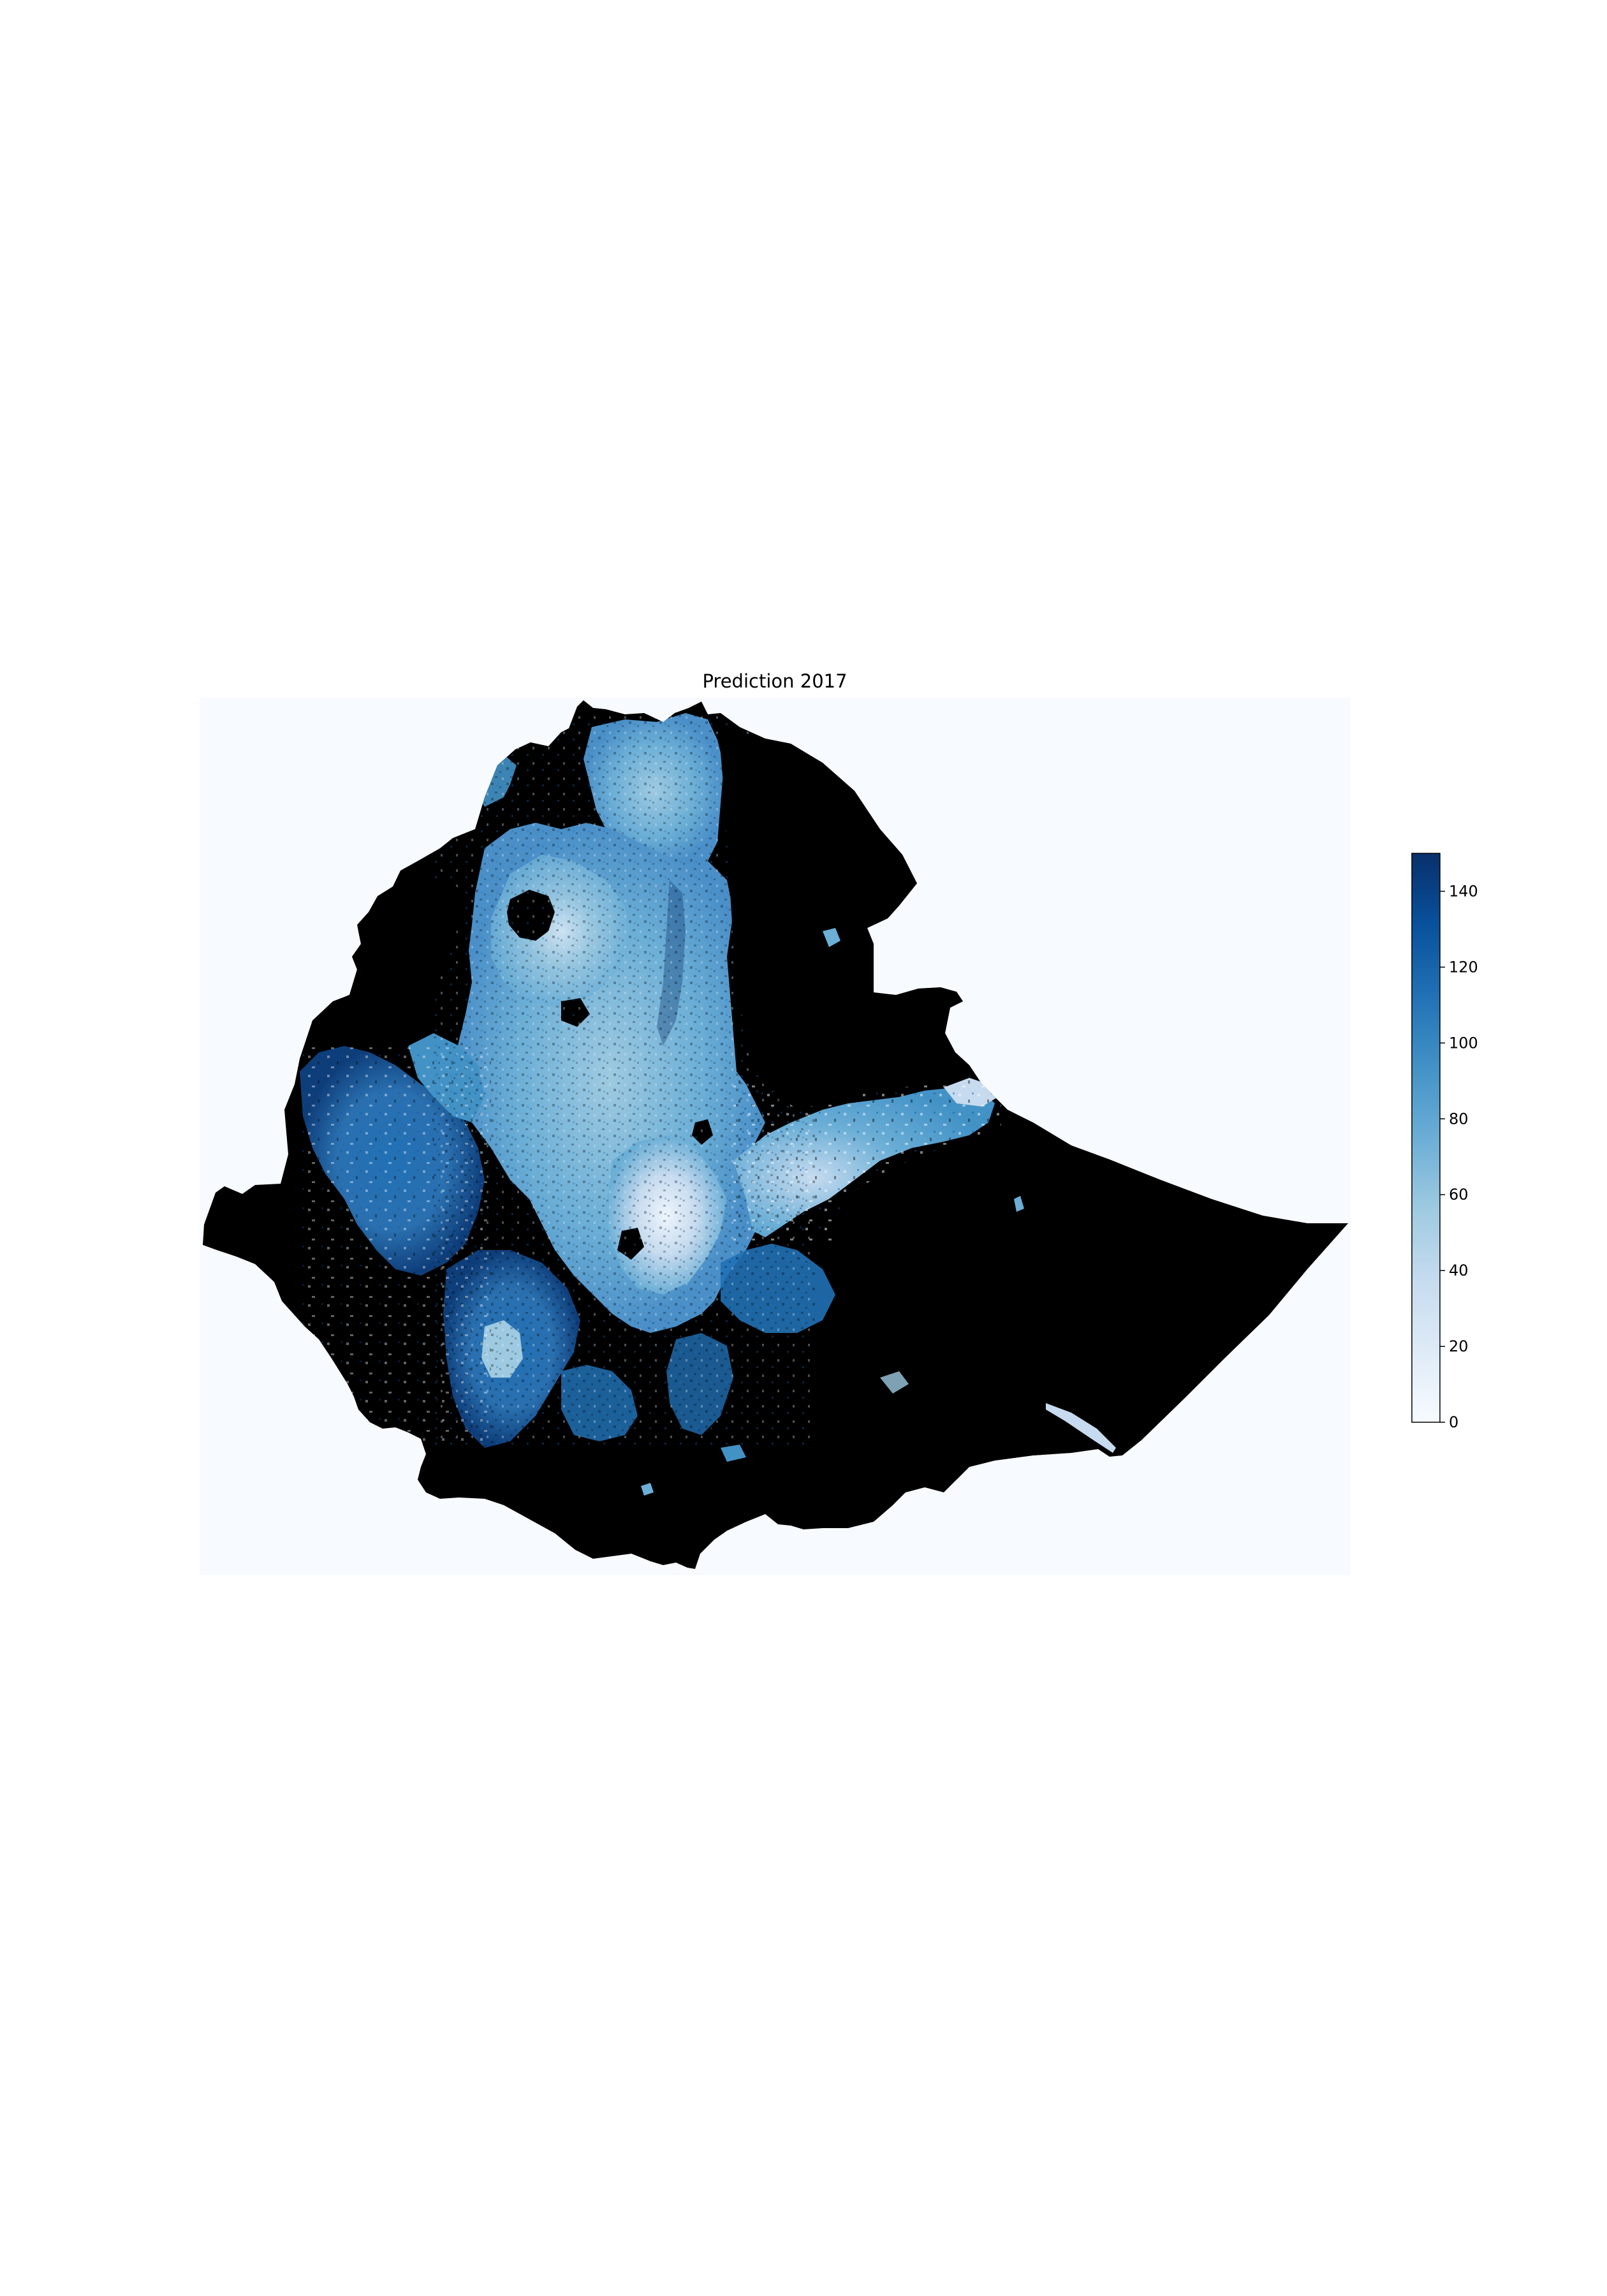 This screenshot has height=2296, width=1607. Describe the element at coordinates (1459, 1119) in the screenshot. I see `colorbar-tick-label: 80` at that location.